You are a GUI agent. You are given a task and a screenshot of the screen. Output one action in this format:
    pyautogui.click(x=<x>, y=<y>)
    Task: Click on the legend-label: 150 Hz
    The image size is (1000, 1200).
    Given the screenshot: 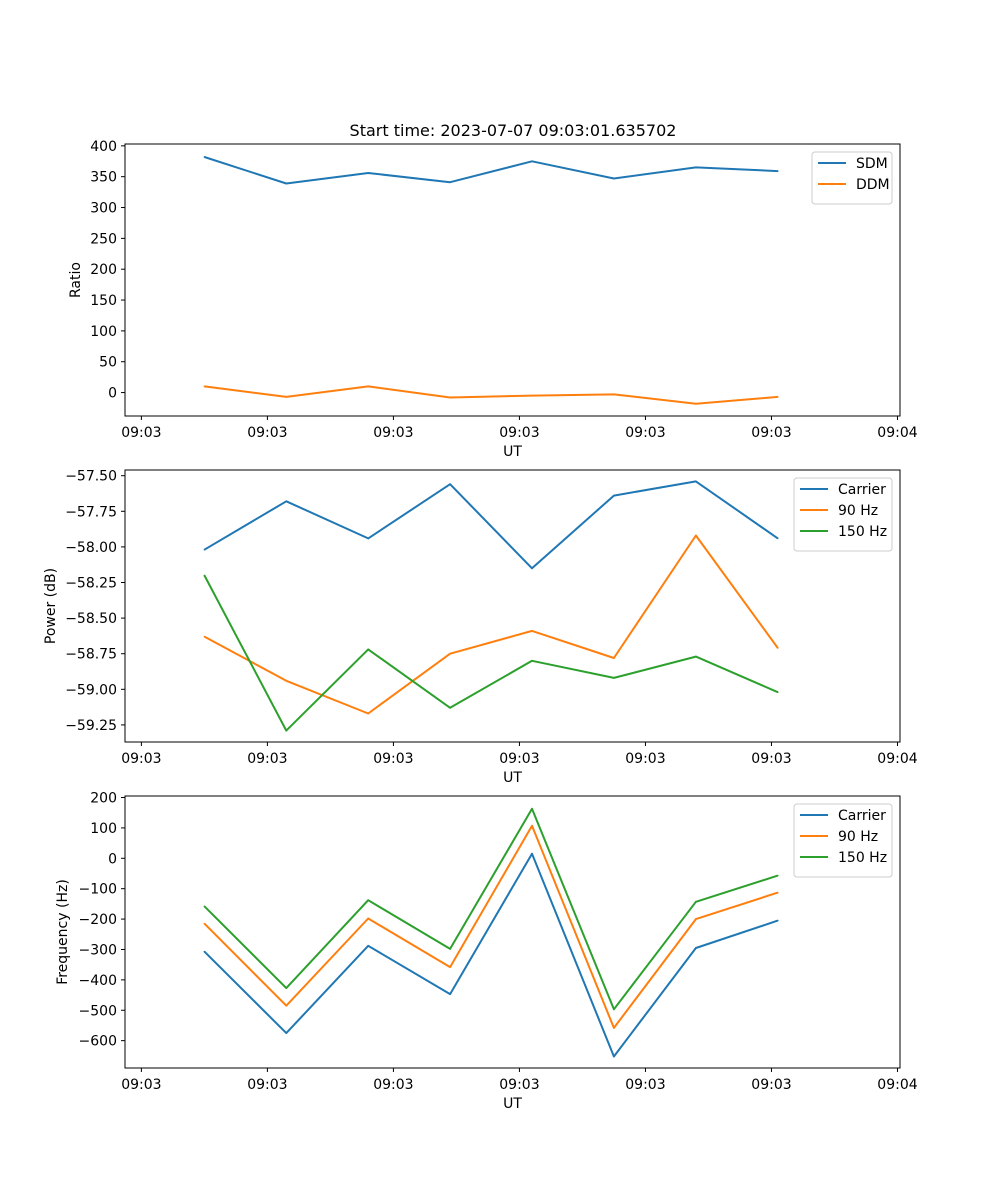 What is the action you would take?
    pyautogui.click(x=862, y=858)
    